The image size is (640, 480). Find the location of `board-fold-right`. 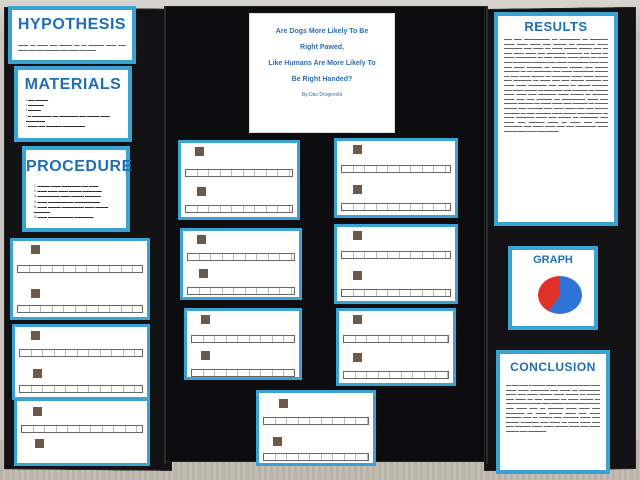

board-fold-right is located at coordinates (487, 235).